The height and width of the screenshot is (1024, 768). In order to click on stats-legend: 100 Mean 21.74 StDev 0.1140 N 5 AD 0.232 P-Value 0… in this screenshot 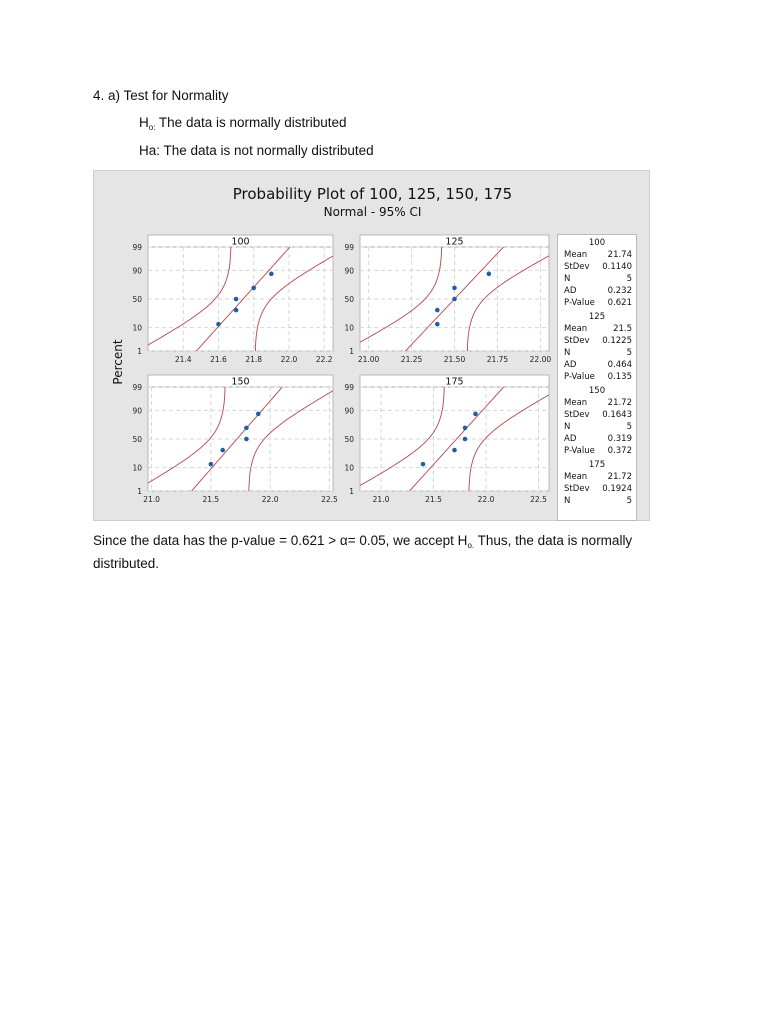, I will do `click(597, 377)`.